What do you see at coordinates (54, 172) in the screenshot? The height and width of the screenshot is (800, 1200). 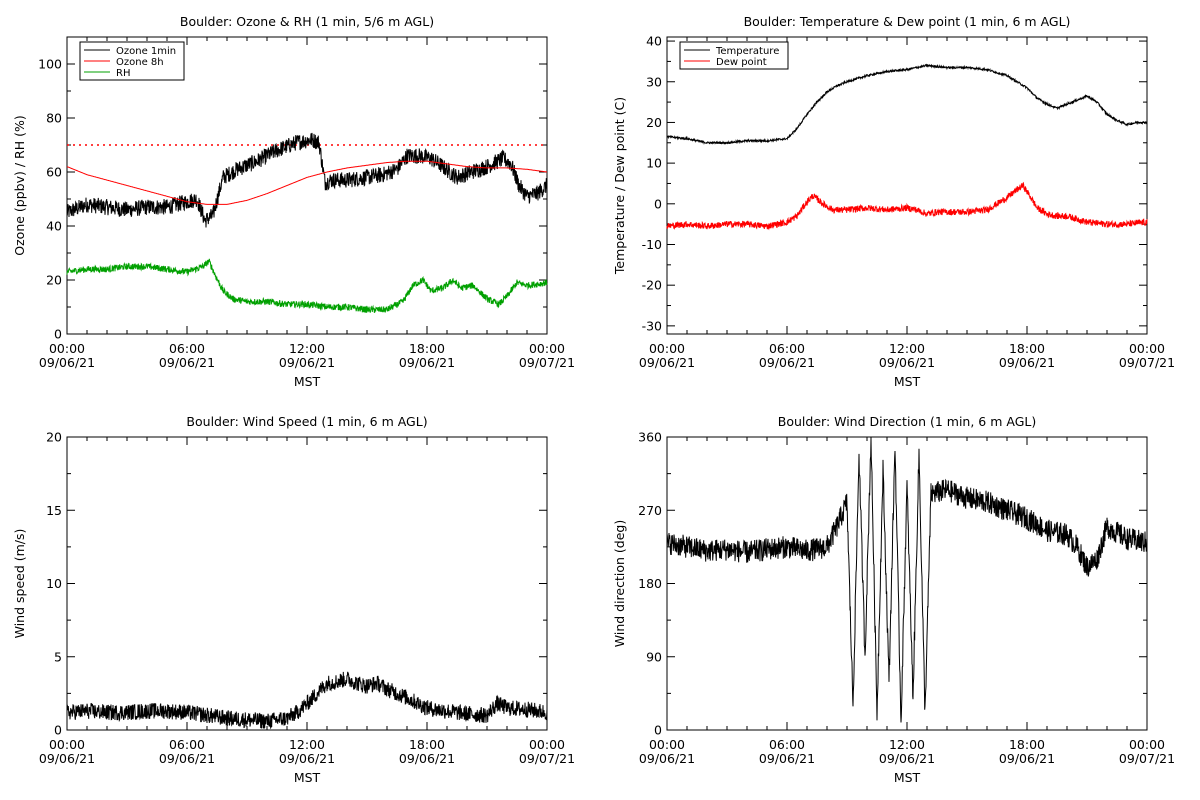 I see `y-tick-label: 60` at bounding box center [54, 172].